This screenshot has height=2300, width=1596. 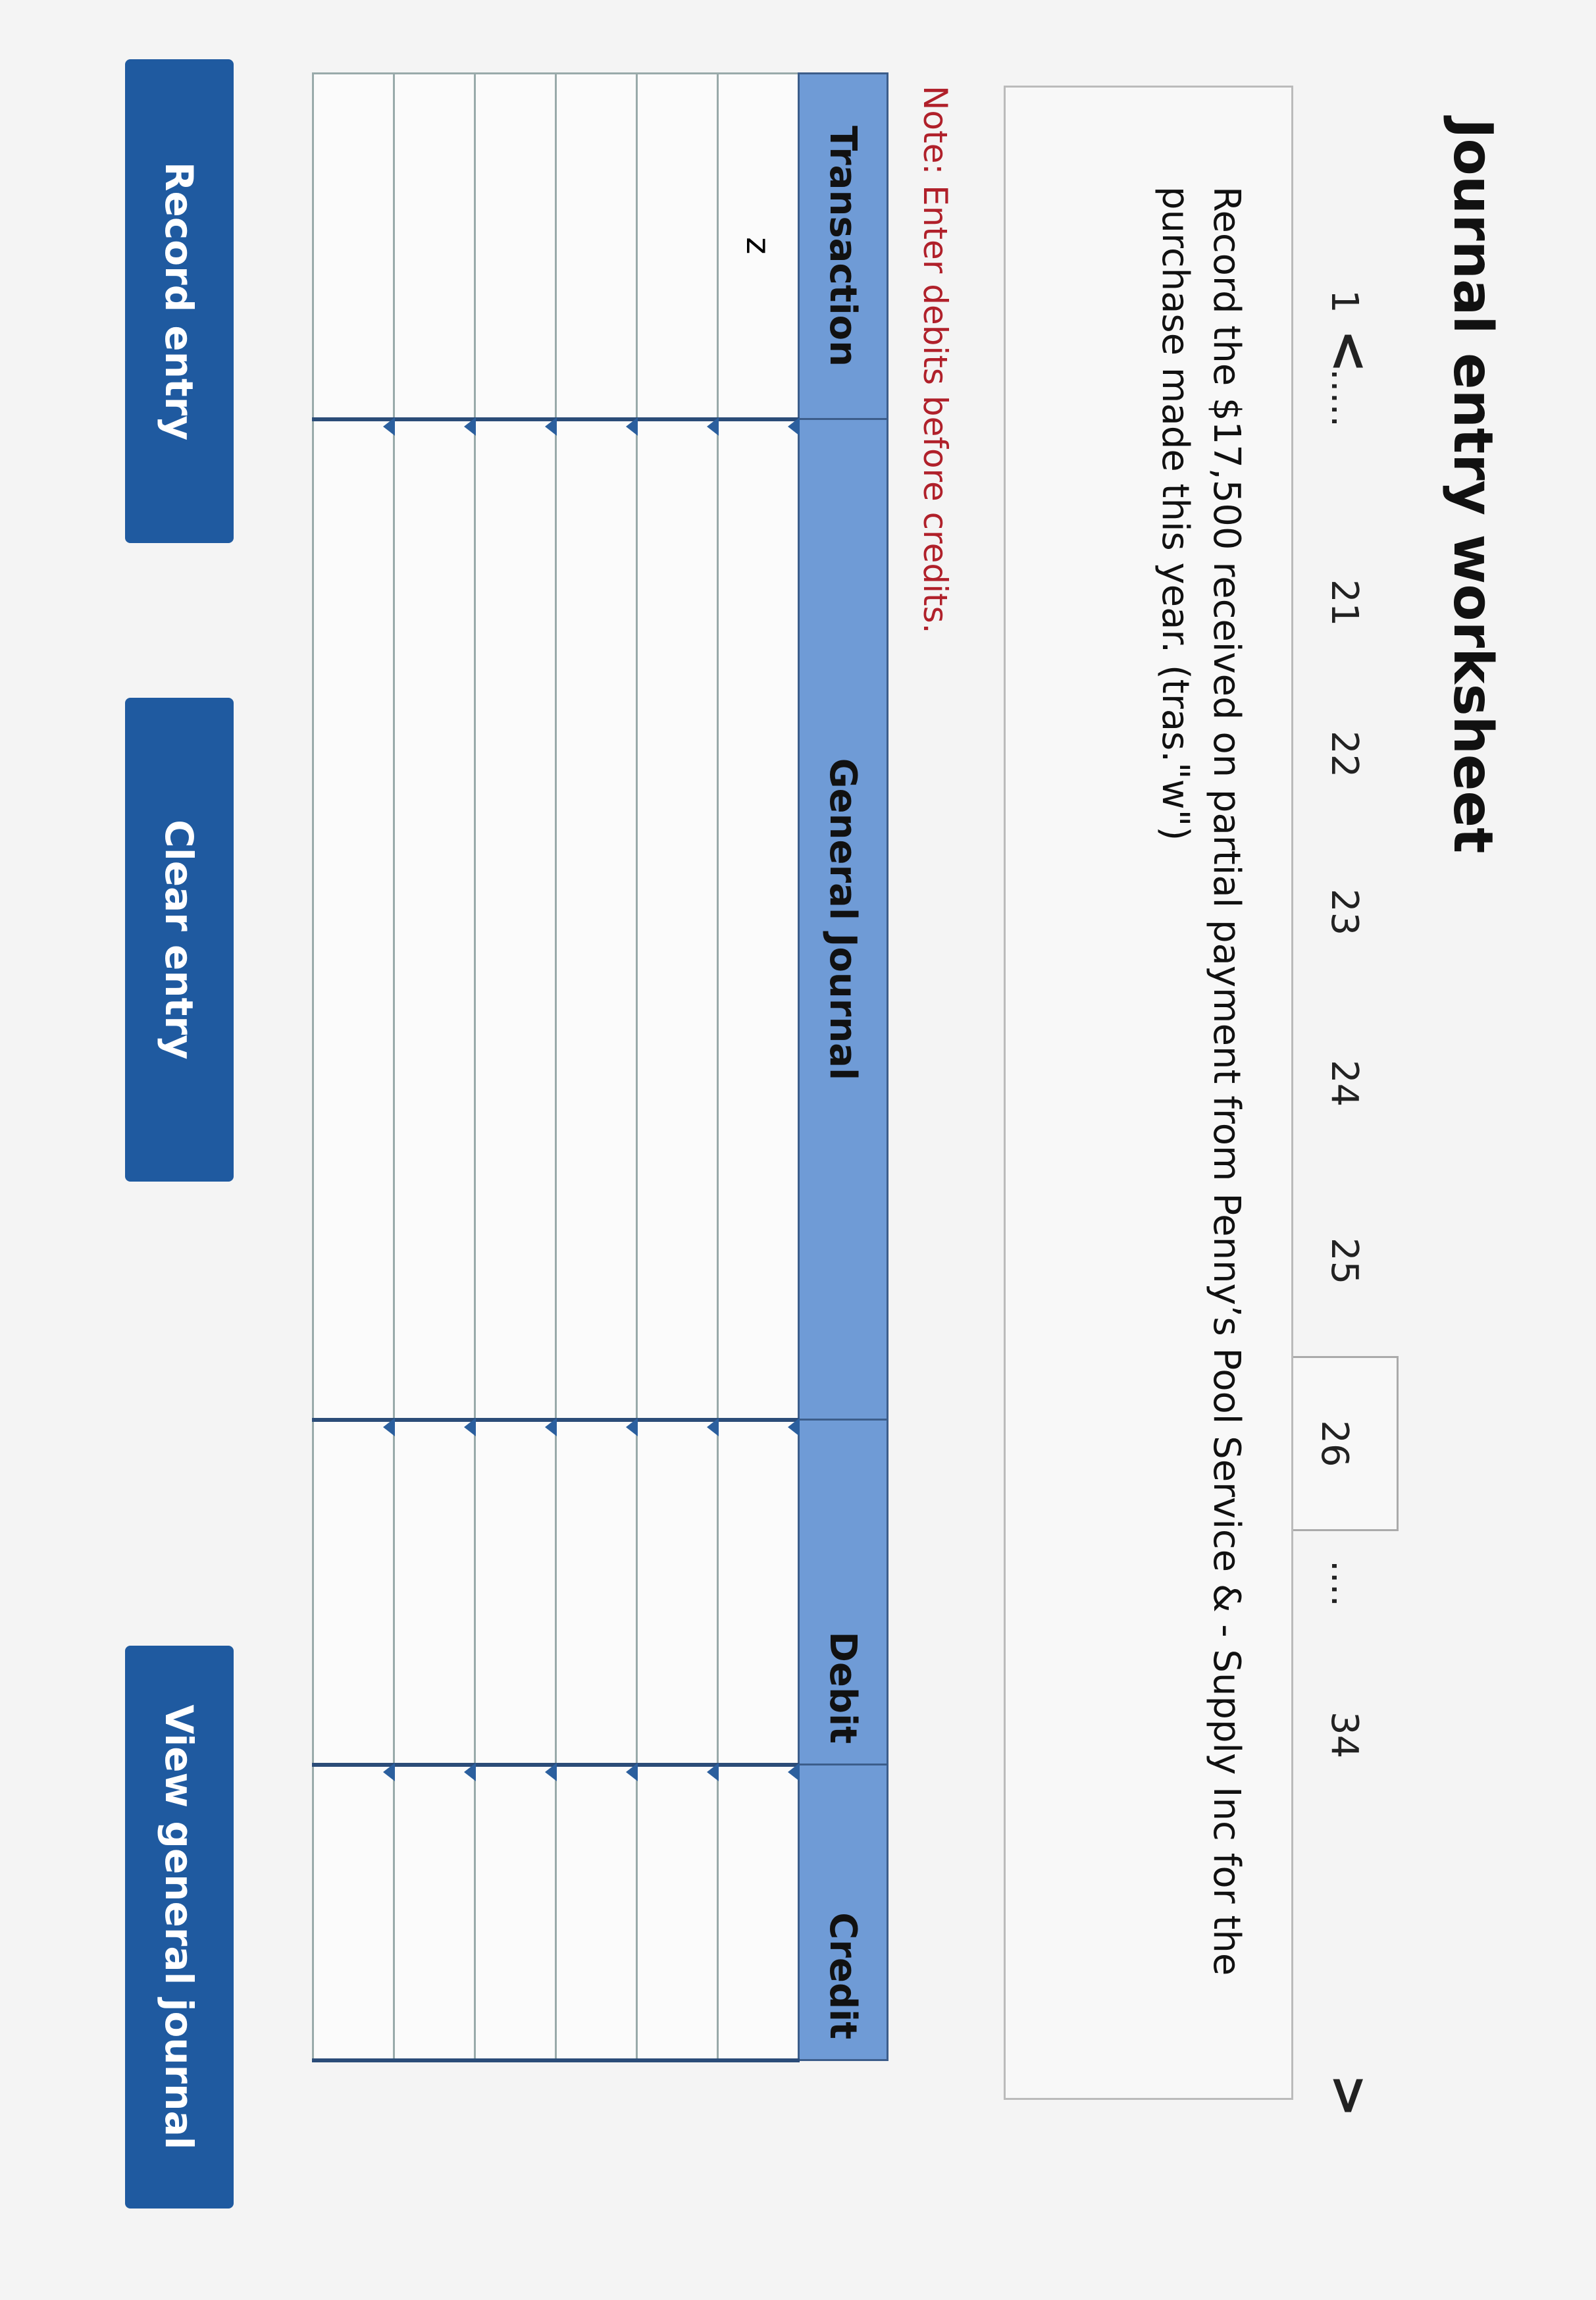 I want to click on table-row: z, so click(x=758, y=1066).